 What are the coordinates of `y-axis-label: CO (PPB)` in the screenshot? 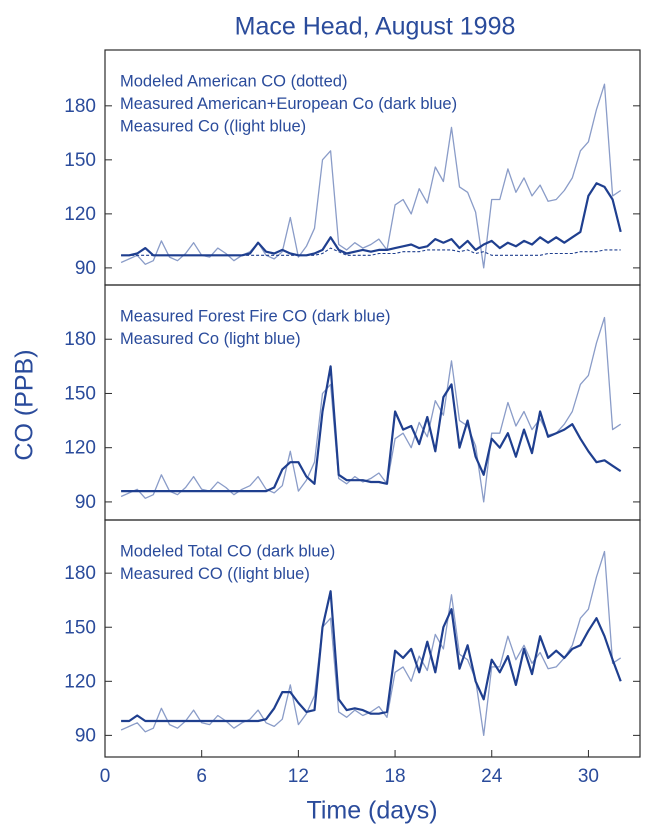 It's located at (25, 404).